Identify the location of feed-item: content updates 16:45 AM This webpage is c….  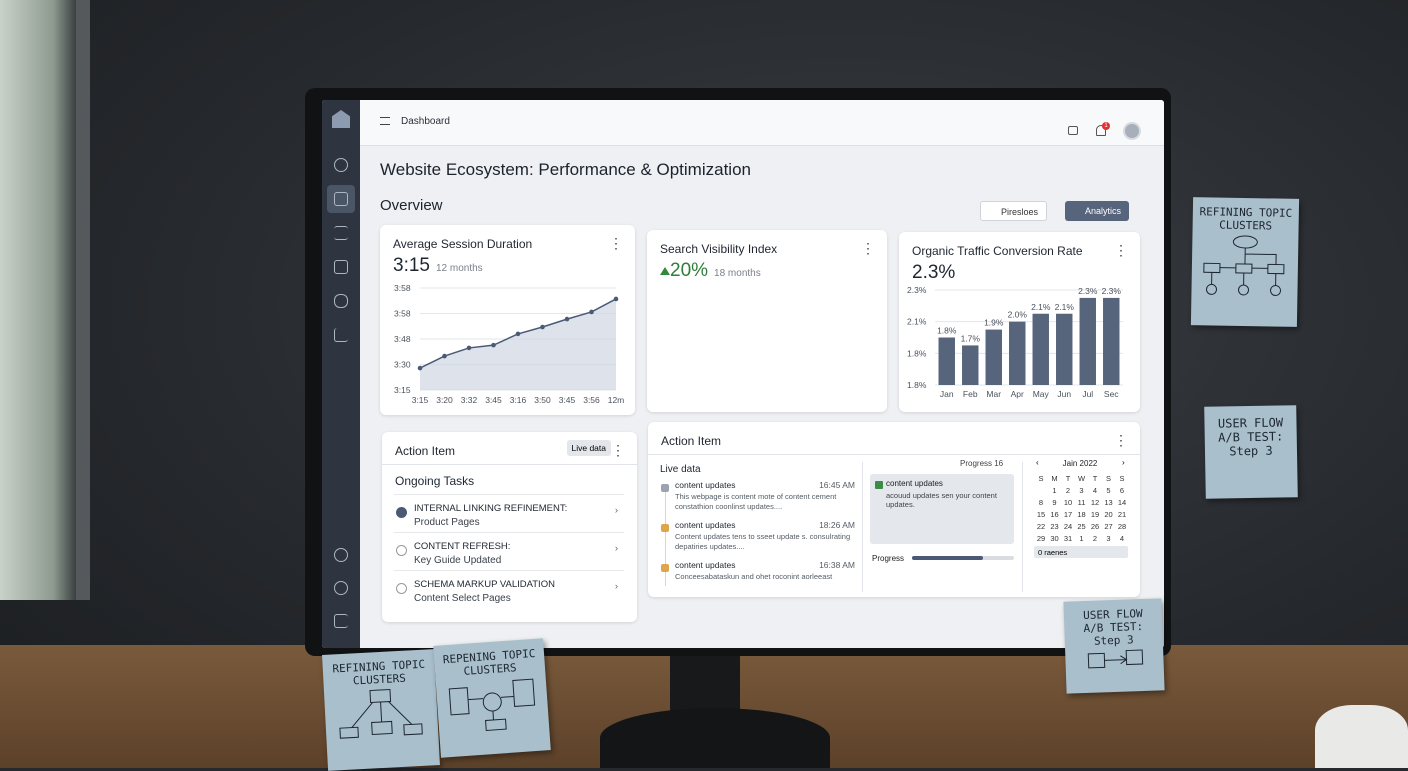
(765, 496).